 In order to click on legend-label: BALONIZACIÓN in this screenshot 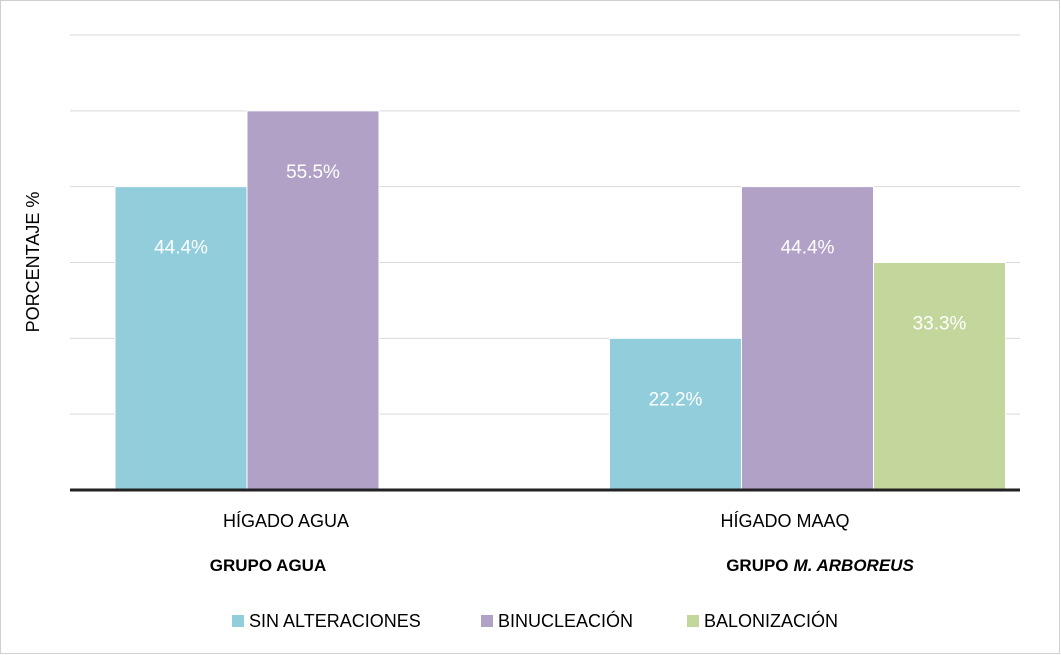, I will do `click(771, 620)`.